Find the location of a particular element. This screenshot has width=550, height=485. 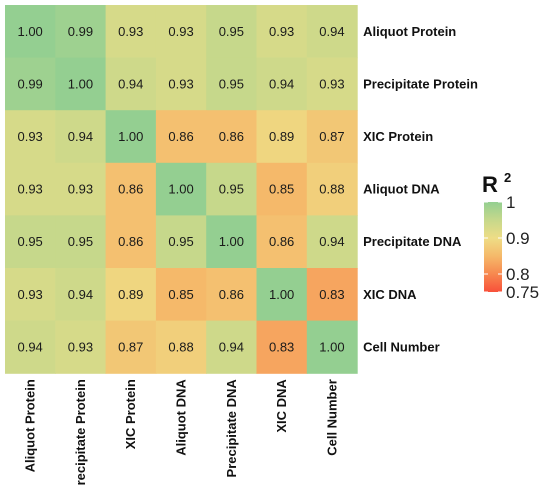

legend-tick-label: 0.8 is located at coordinates (518, 274).